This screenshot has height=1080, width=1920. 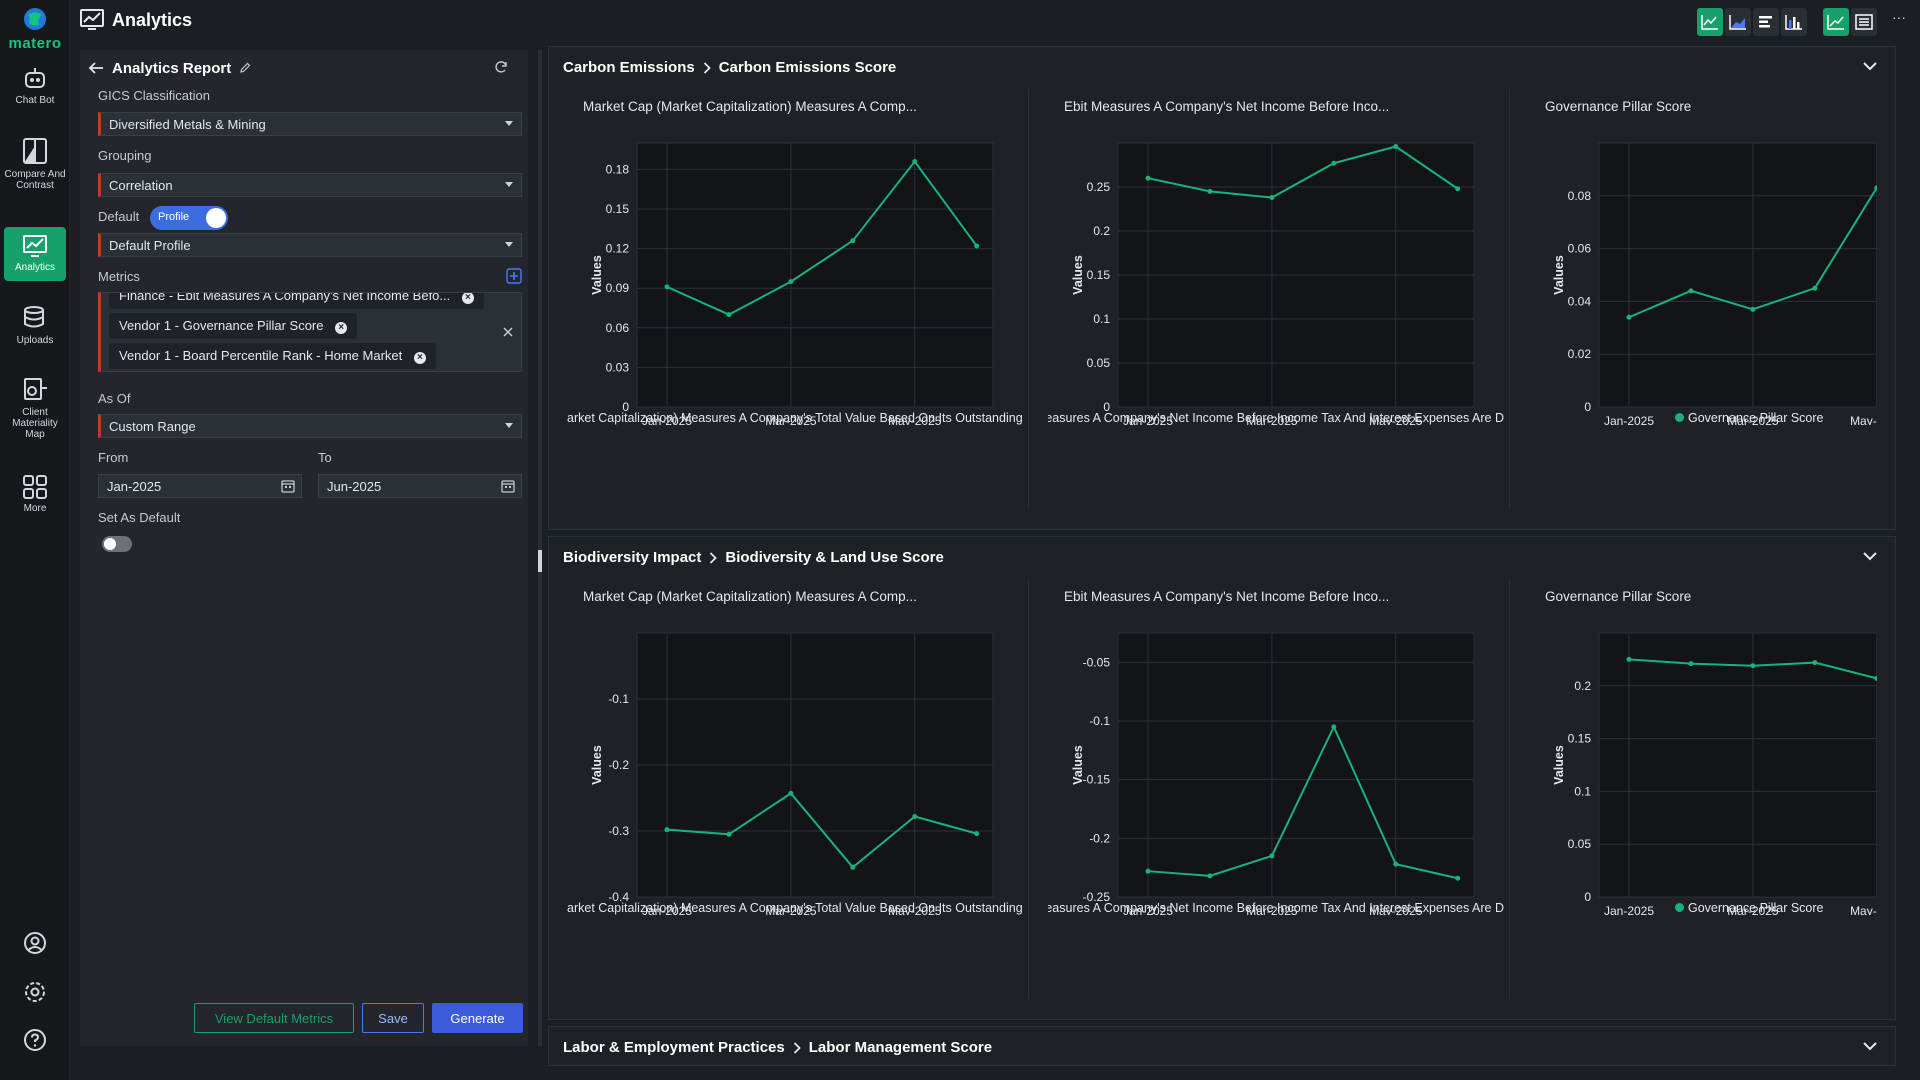 I want to click on generate-button: Generate, so click(x=477, y=1018).